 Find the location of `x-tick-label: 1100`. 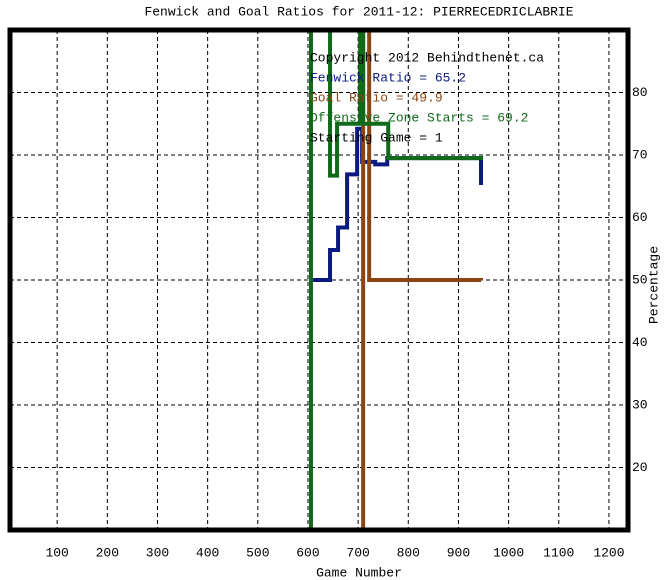

x-tick-label: 1100 is located at coordinates (558, 552).